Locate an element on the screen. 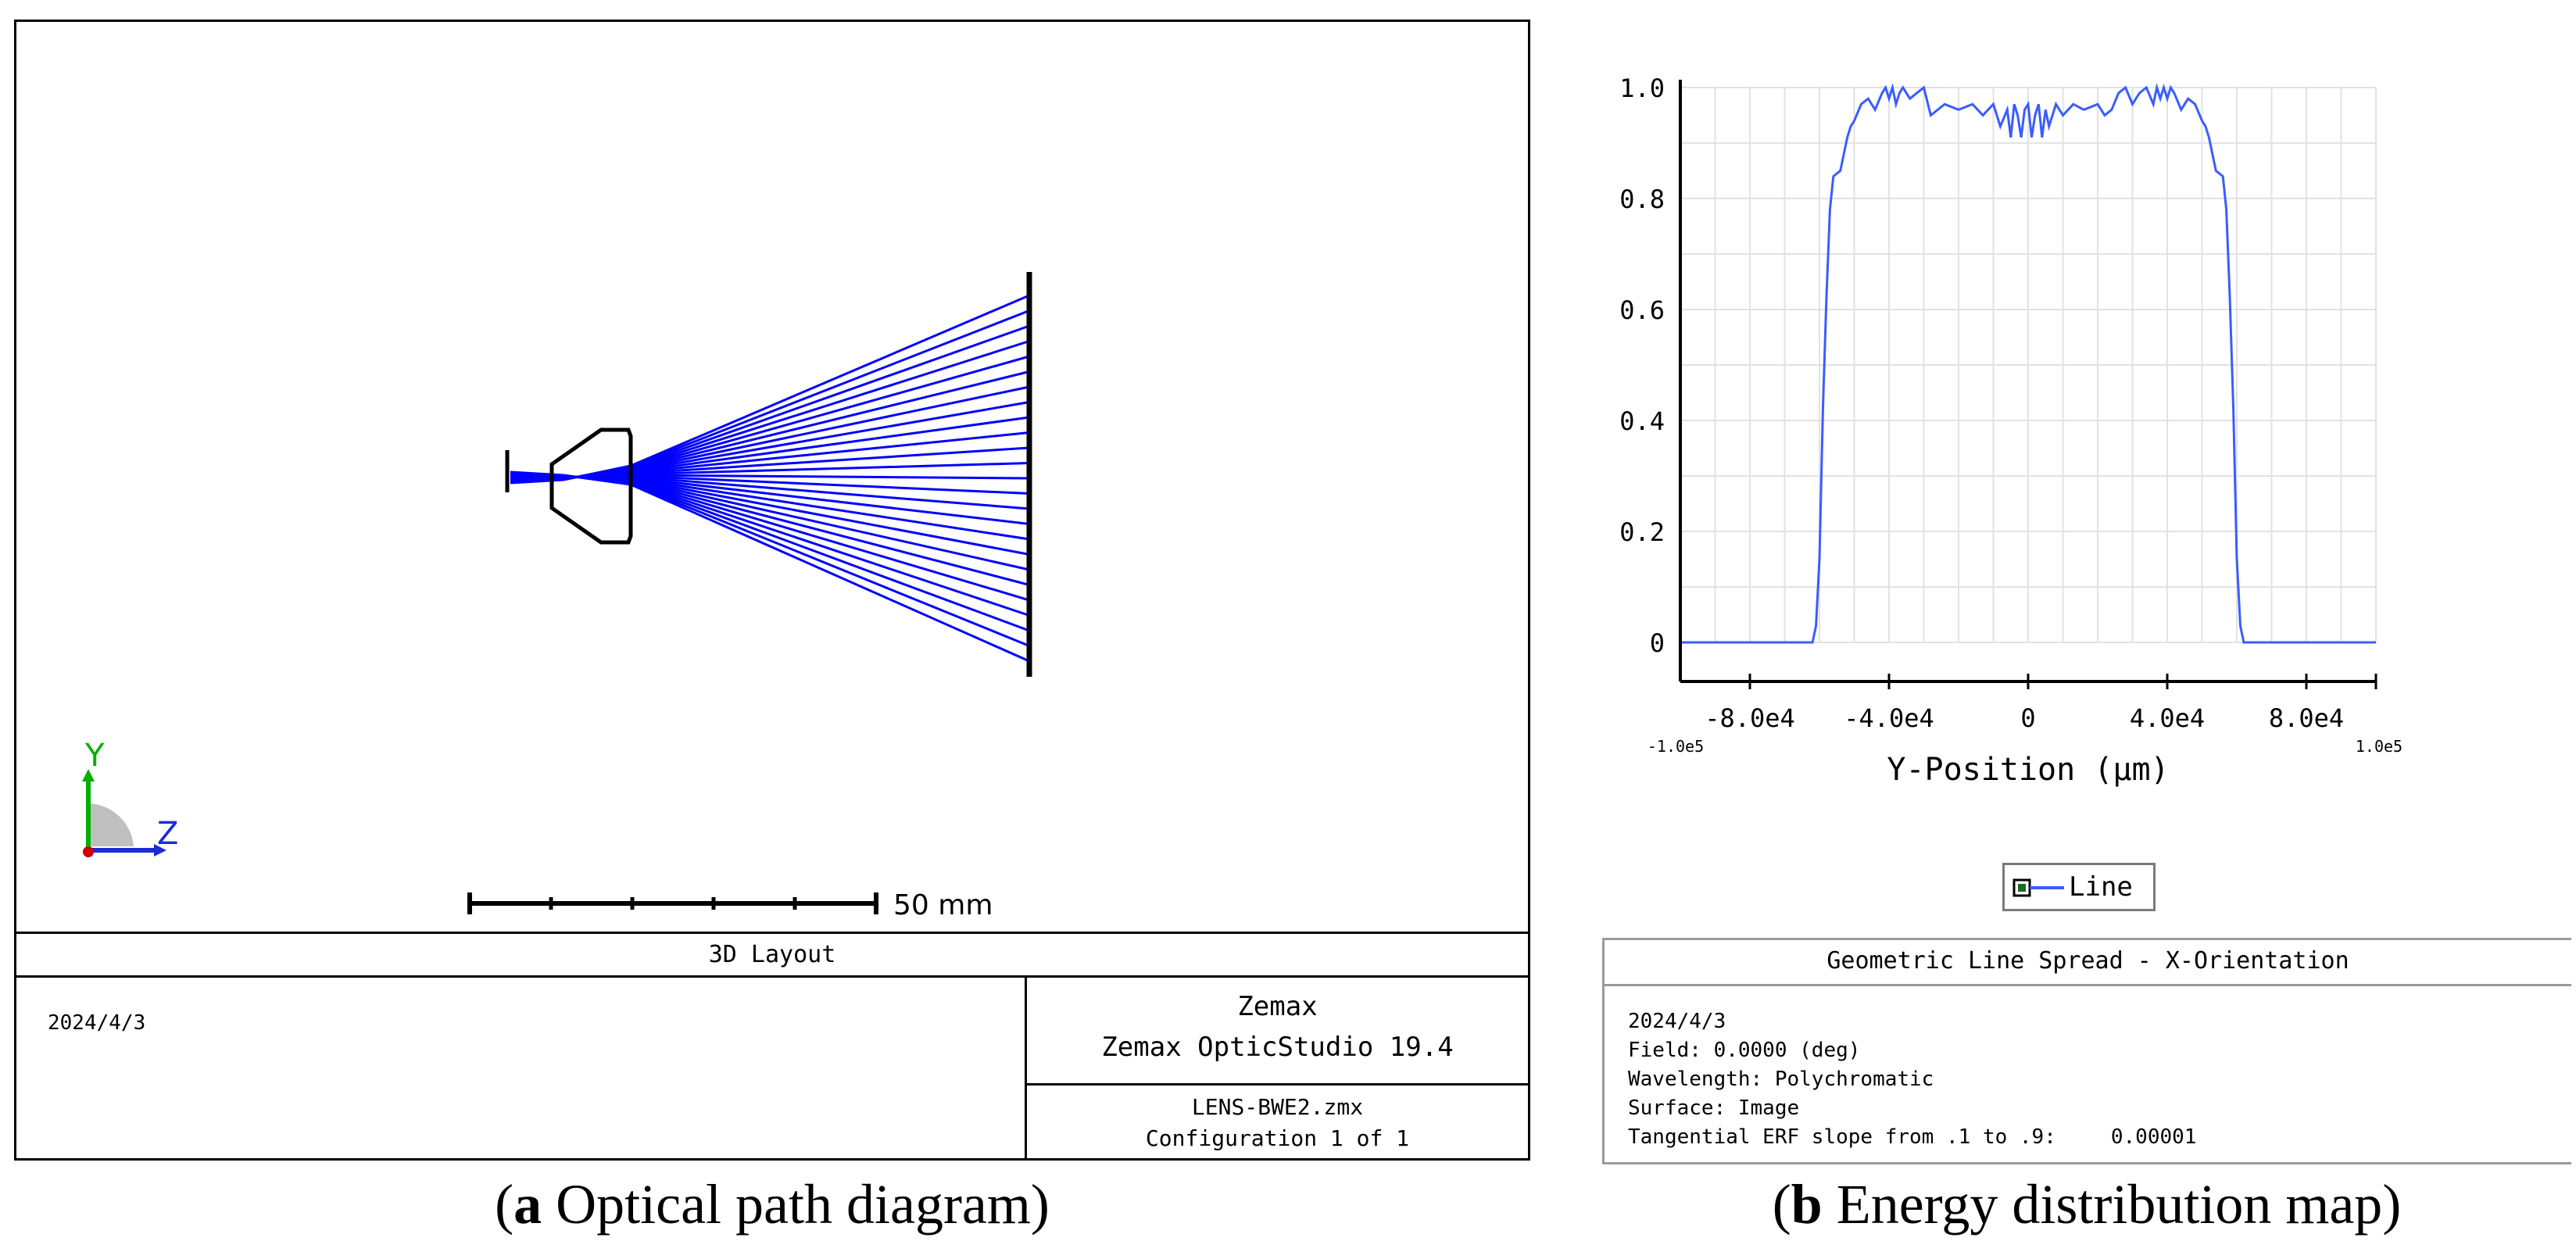 The image size is (2576, 1259). chart-grid is located at coordinates (2028, 365).